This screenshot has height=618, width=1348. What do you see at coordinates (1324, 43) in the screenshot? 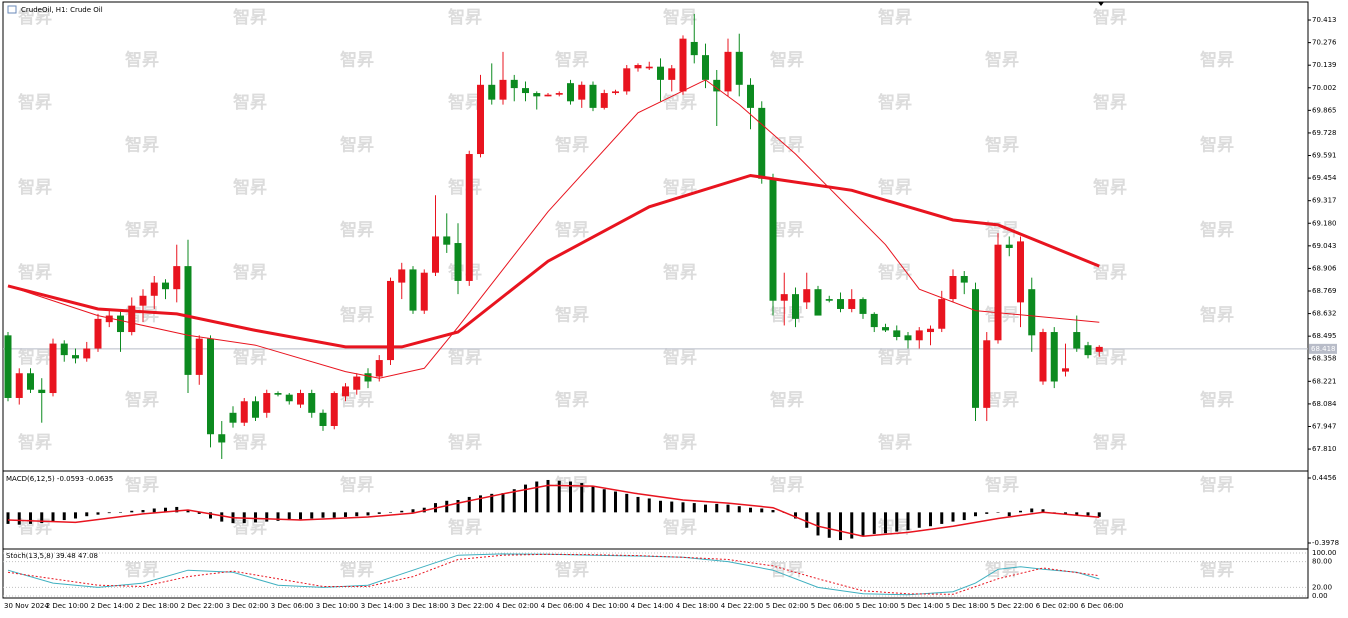
I see `y-tick-label: 70.276` at bounding box center [1324, 43].